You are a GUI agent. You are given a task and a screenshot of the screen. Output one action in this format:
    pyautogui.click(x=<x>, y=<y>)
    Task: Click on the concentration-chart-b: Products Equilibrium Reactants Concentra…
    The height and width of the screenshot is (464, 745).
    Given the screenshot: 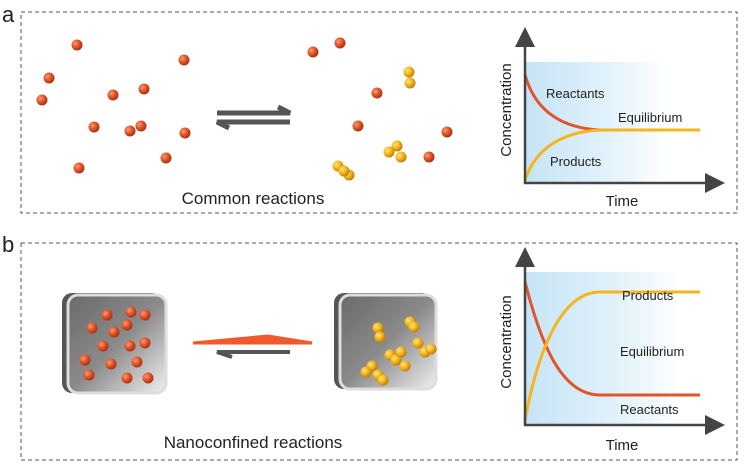 What is the action you would take?
    pyautogui.click(x=611, y=350)
    